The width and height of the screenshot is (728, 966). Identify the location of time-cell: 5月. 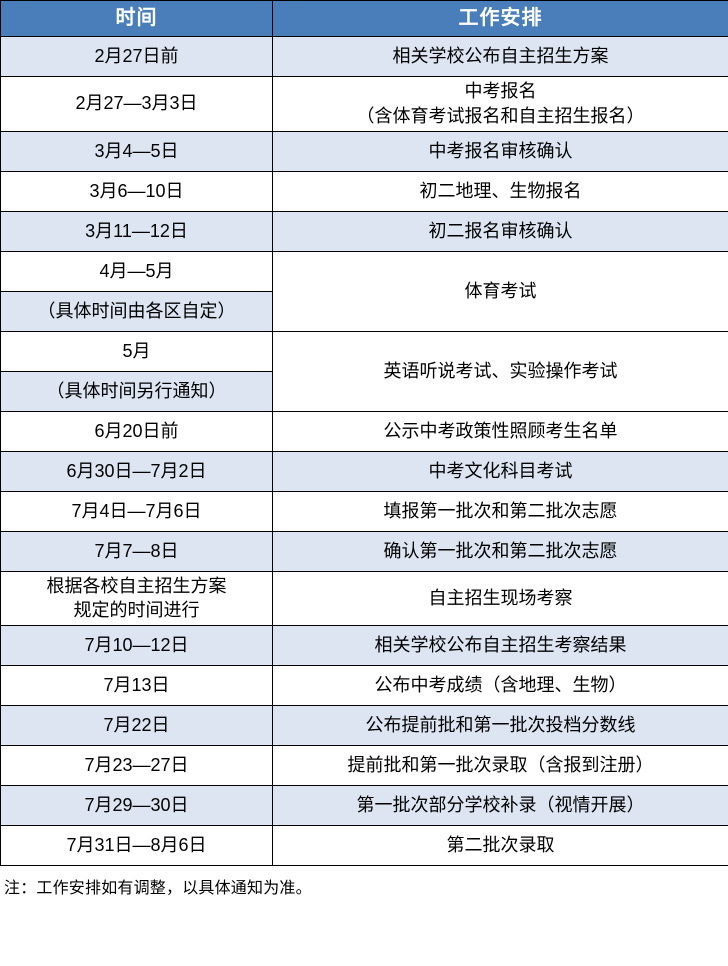
(136, 351).